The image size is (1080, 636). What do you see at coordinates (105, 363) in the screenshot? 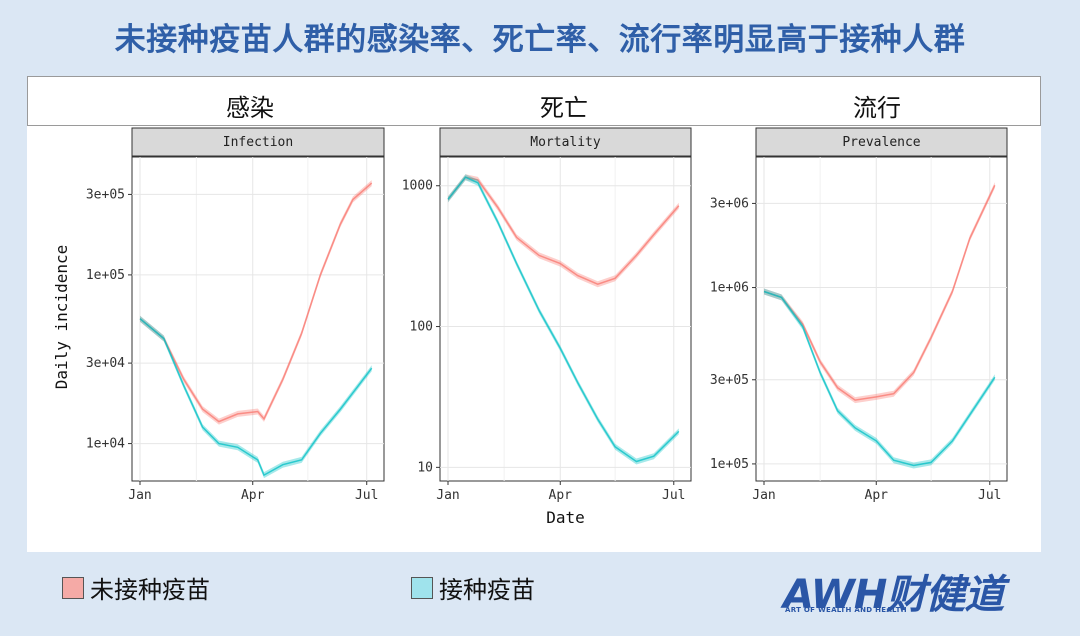
I see `y-tick-label-infection-1: 3e+04` at bounding box center [105, 363].